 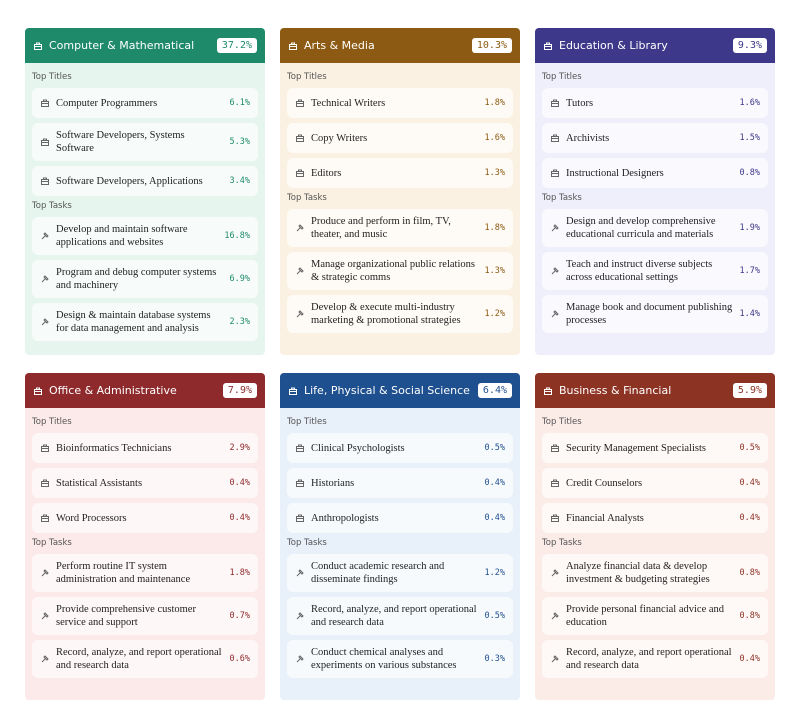 I want to click on title-item: Copy Writers 1.6%, so click(x=400, y=138).